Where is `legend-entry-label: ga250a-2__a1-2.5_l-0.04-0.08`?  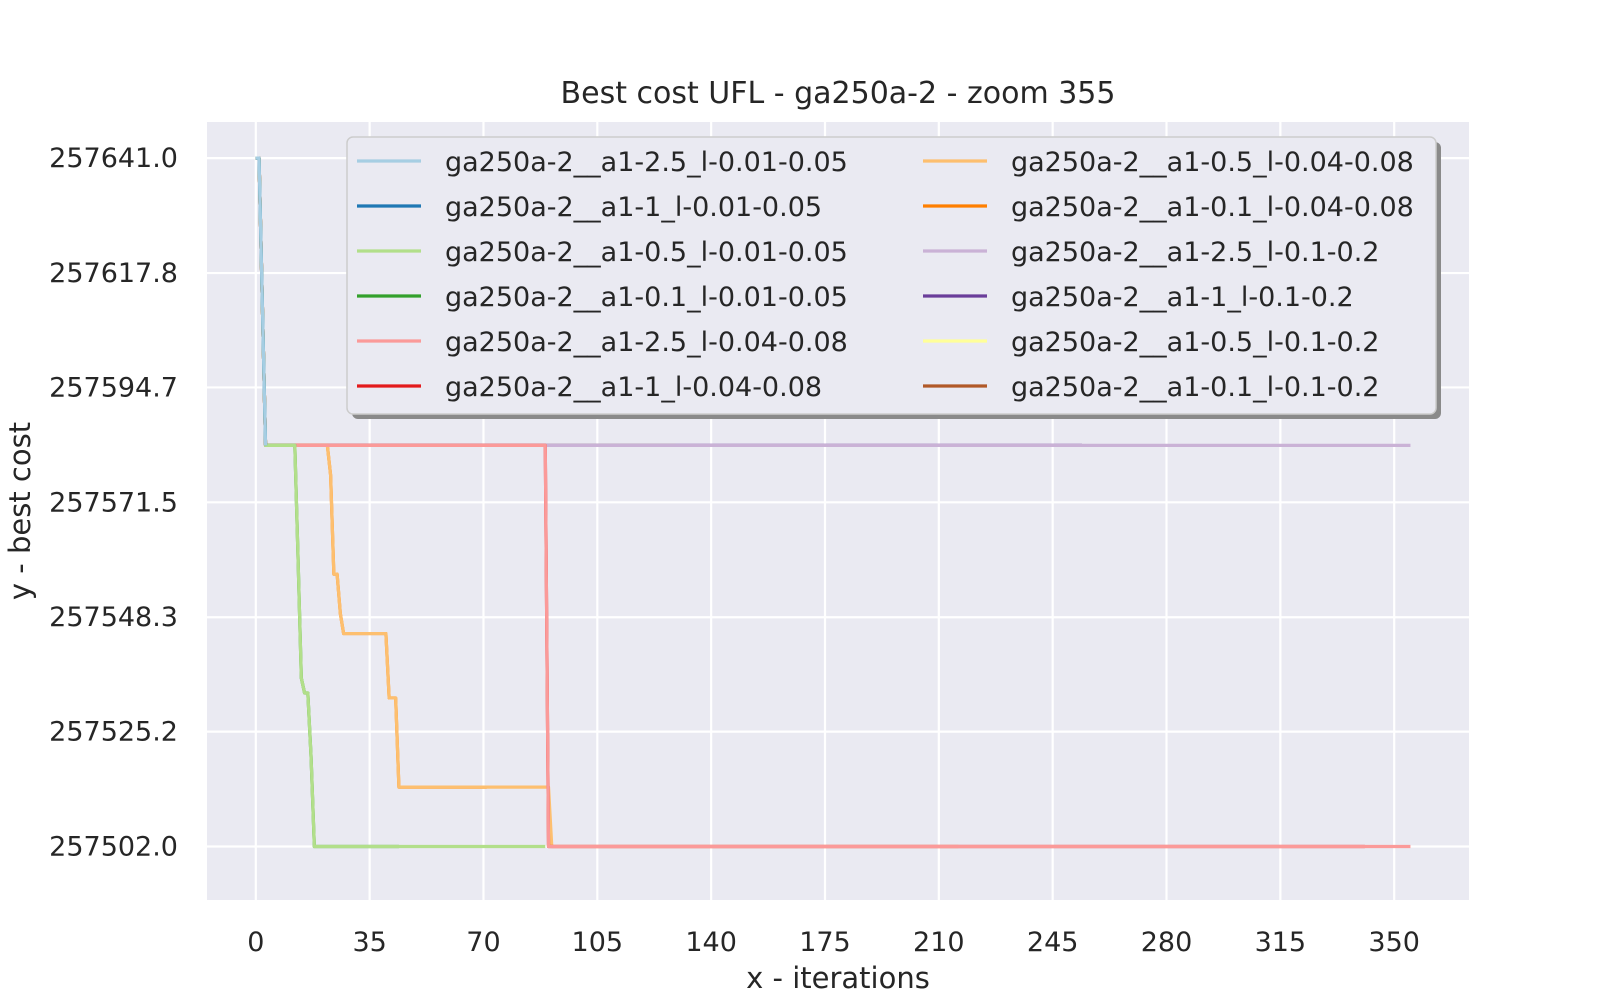
legend-entry-label: ga250a-2__a1-2.5_l-0.04-0.08 is located at coordinates (646, 342).